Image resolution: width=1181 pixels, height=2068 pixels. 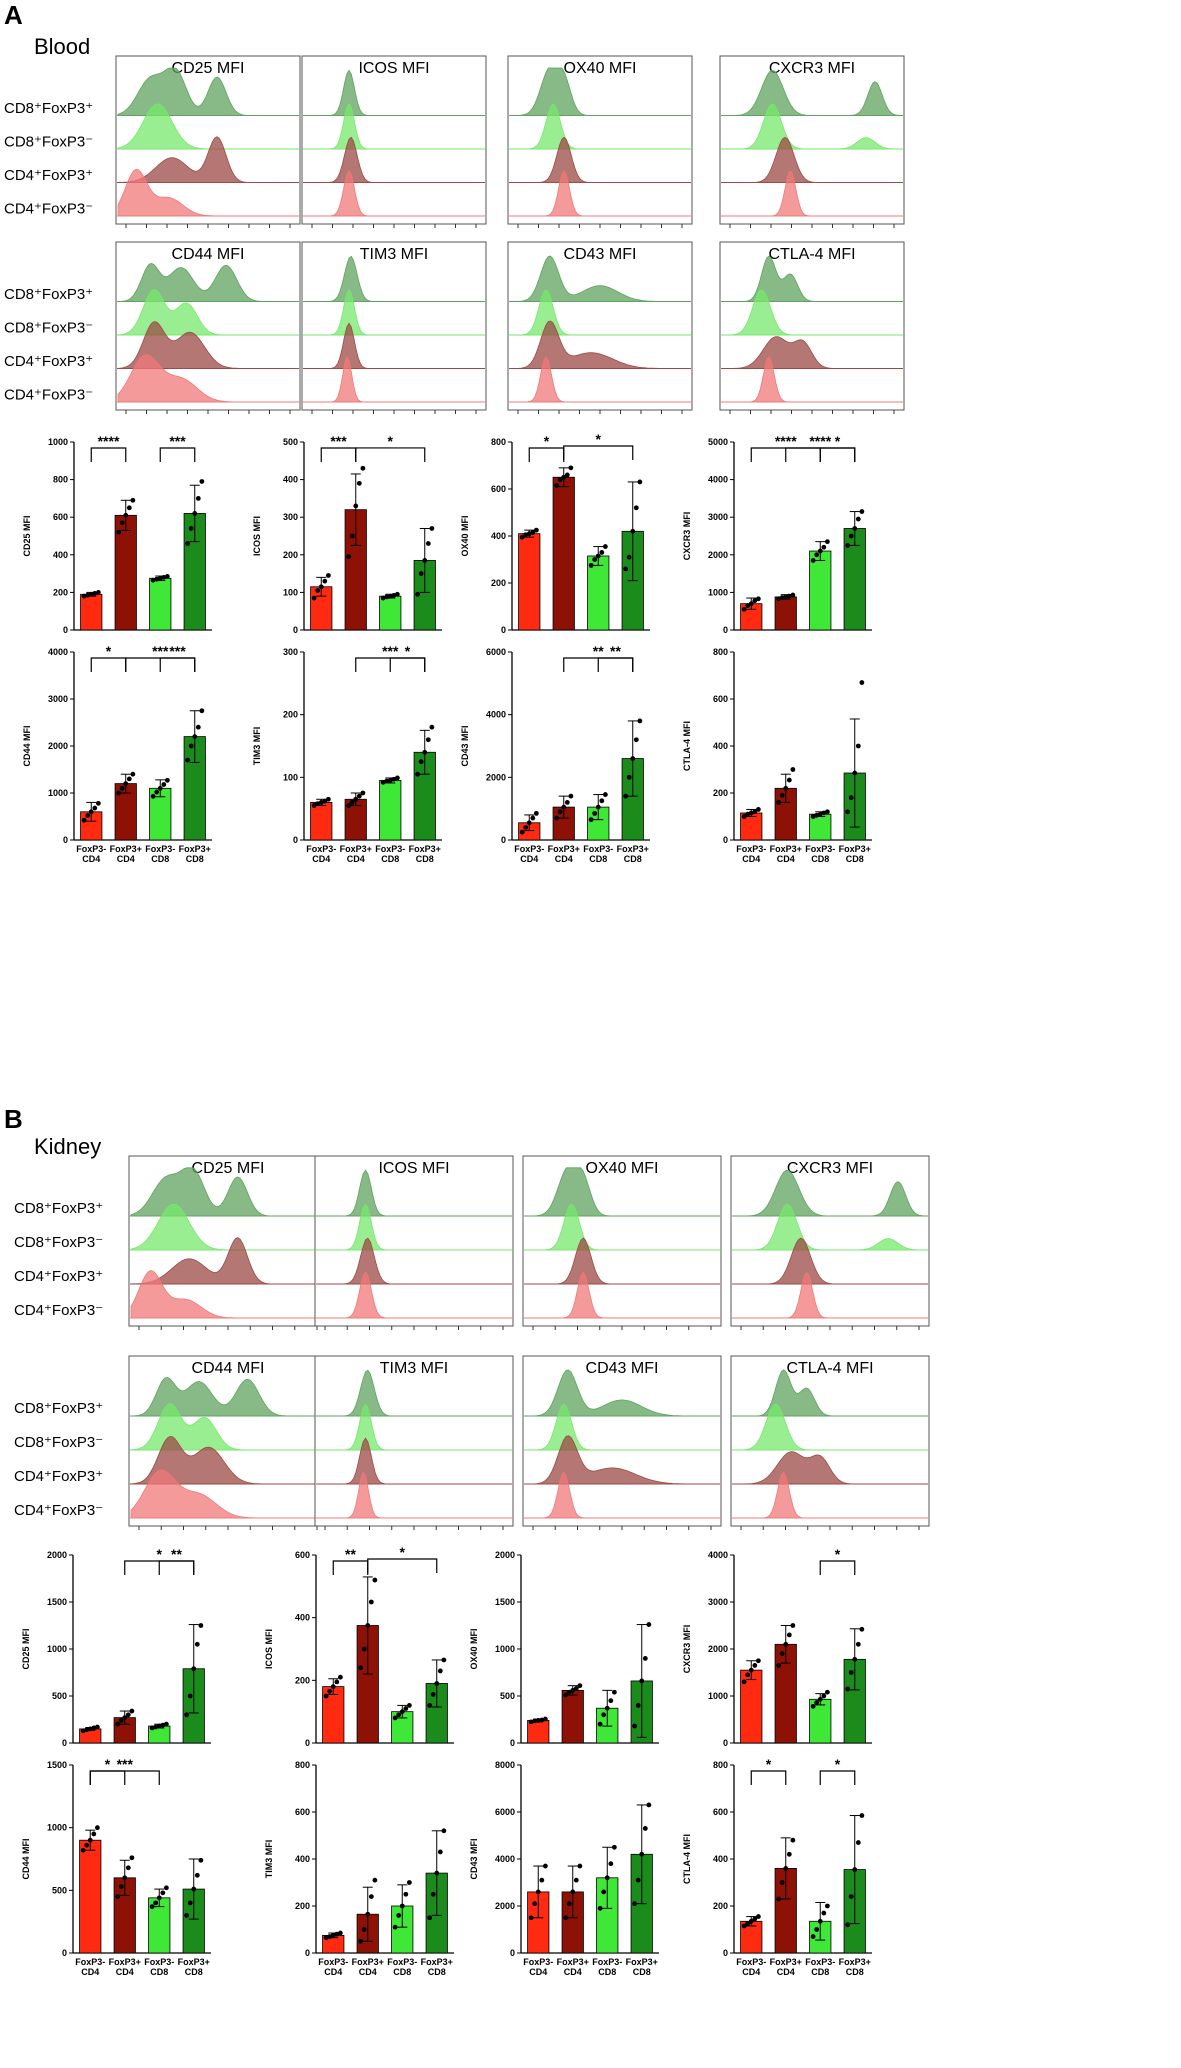 I want to click on significance-bracket: ***, so click(x=177, y=447).